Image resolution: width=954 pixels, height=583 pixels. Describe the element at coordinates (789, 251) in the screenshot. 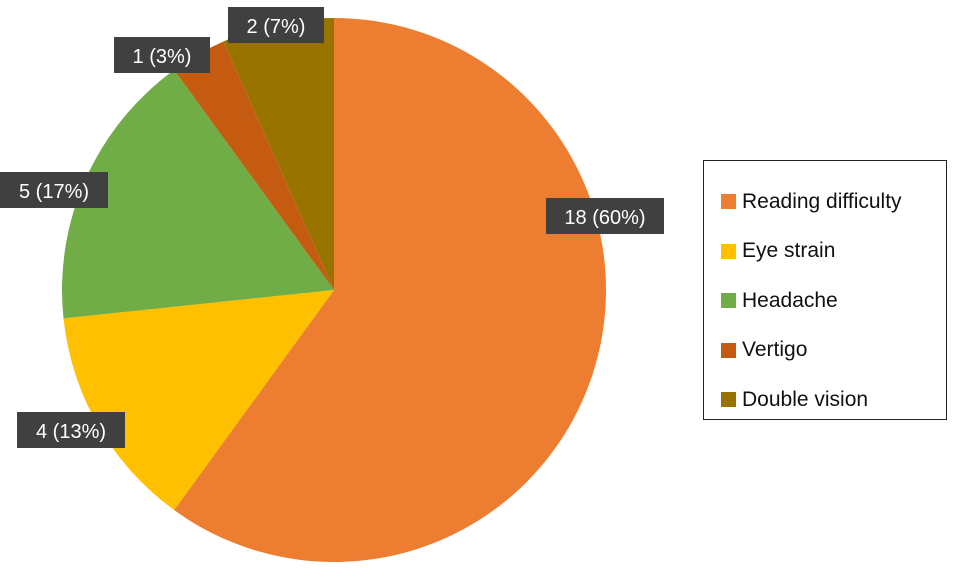

I see `legend-label: Eye strain` at that location.